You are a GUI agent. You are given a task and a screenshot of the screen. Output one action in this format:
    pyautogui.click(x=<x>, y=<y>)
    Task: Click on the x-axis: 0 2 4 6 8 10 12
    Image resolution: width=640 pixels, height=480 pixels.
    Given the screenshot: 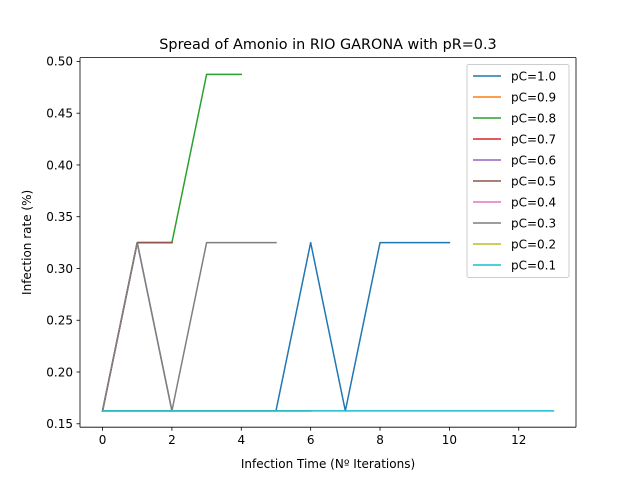 What is the action you would take?
    pyautogui.click(x=312, y=437)
    